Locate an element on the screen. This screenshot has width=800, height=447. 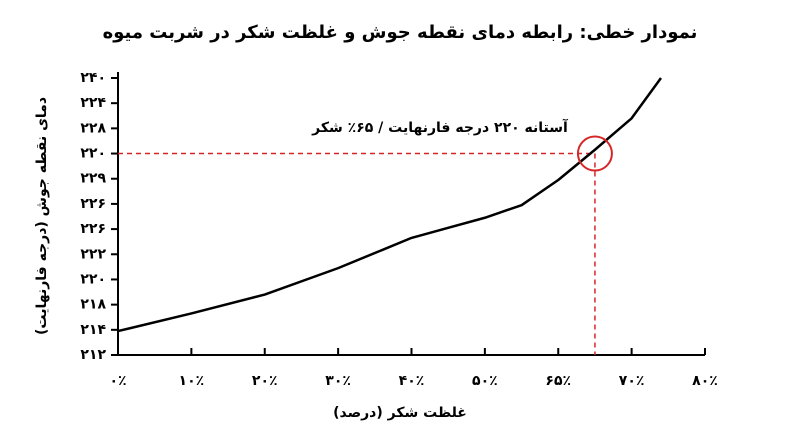
annotation: آستانه ۲۲۰ درجه فارنهایت / ۶۵٪ شکر is located at coordinates (440, 127).